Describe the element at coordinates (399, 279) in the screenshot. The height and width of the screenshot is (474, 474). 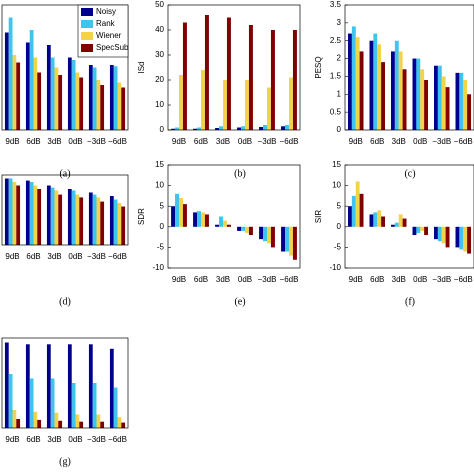
I see `x-tick-label: 3dB` at that location.